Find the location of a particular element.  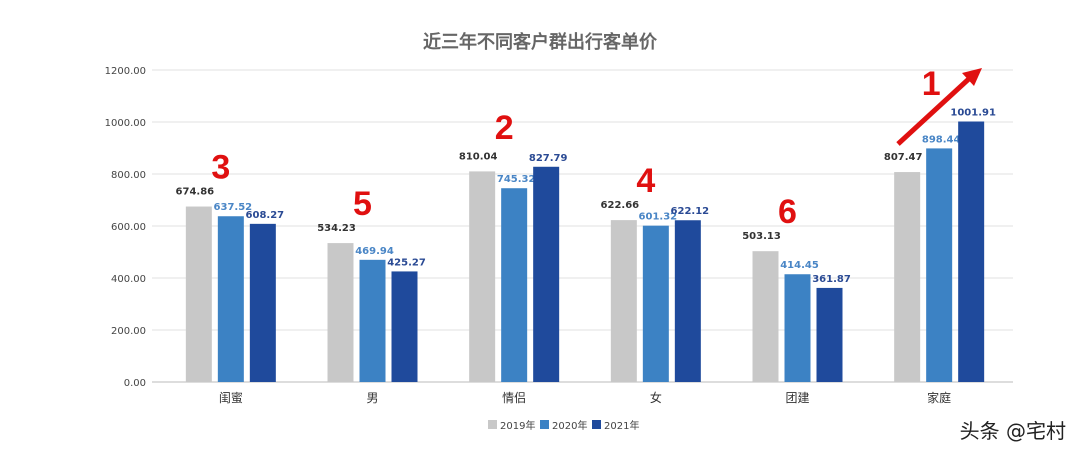

y-tick-label: 0.00 is located at coordinates (135, 383).